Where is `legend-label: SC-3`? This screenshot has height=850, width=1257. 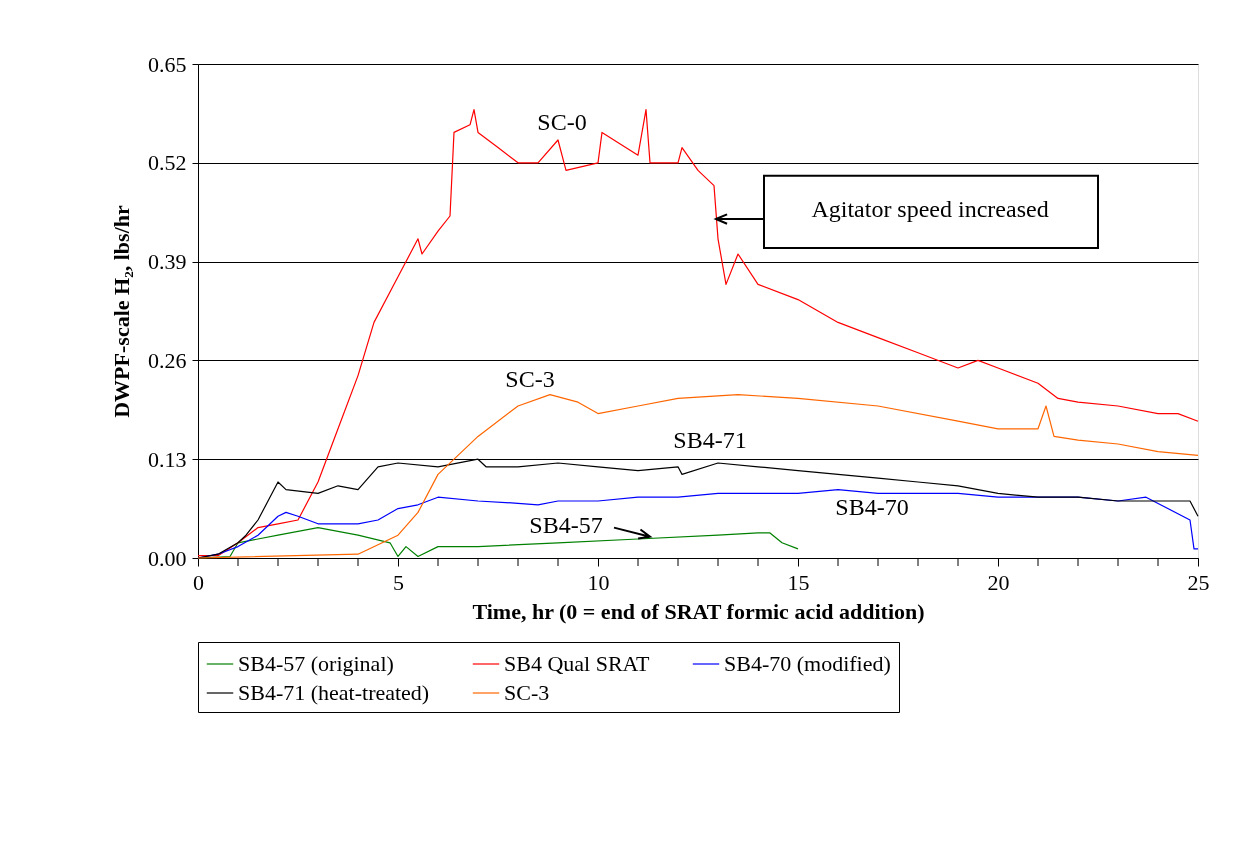
legend-label: SC-3 is located at coordinates (527, 692).